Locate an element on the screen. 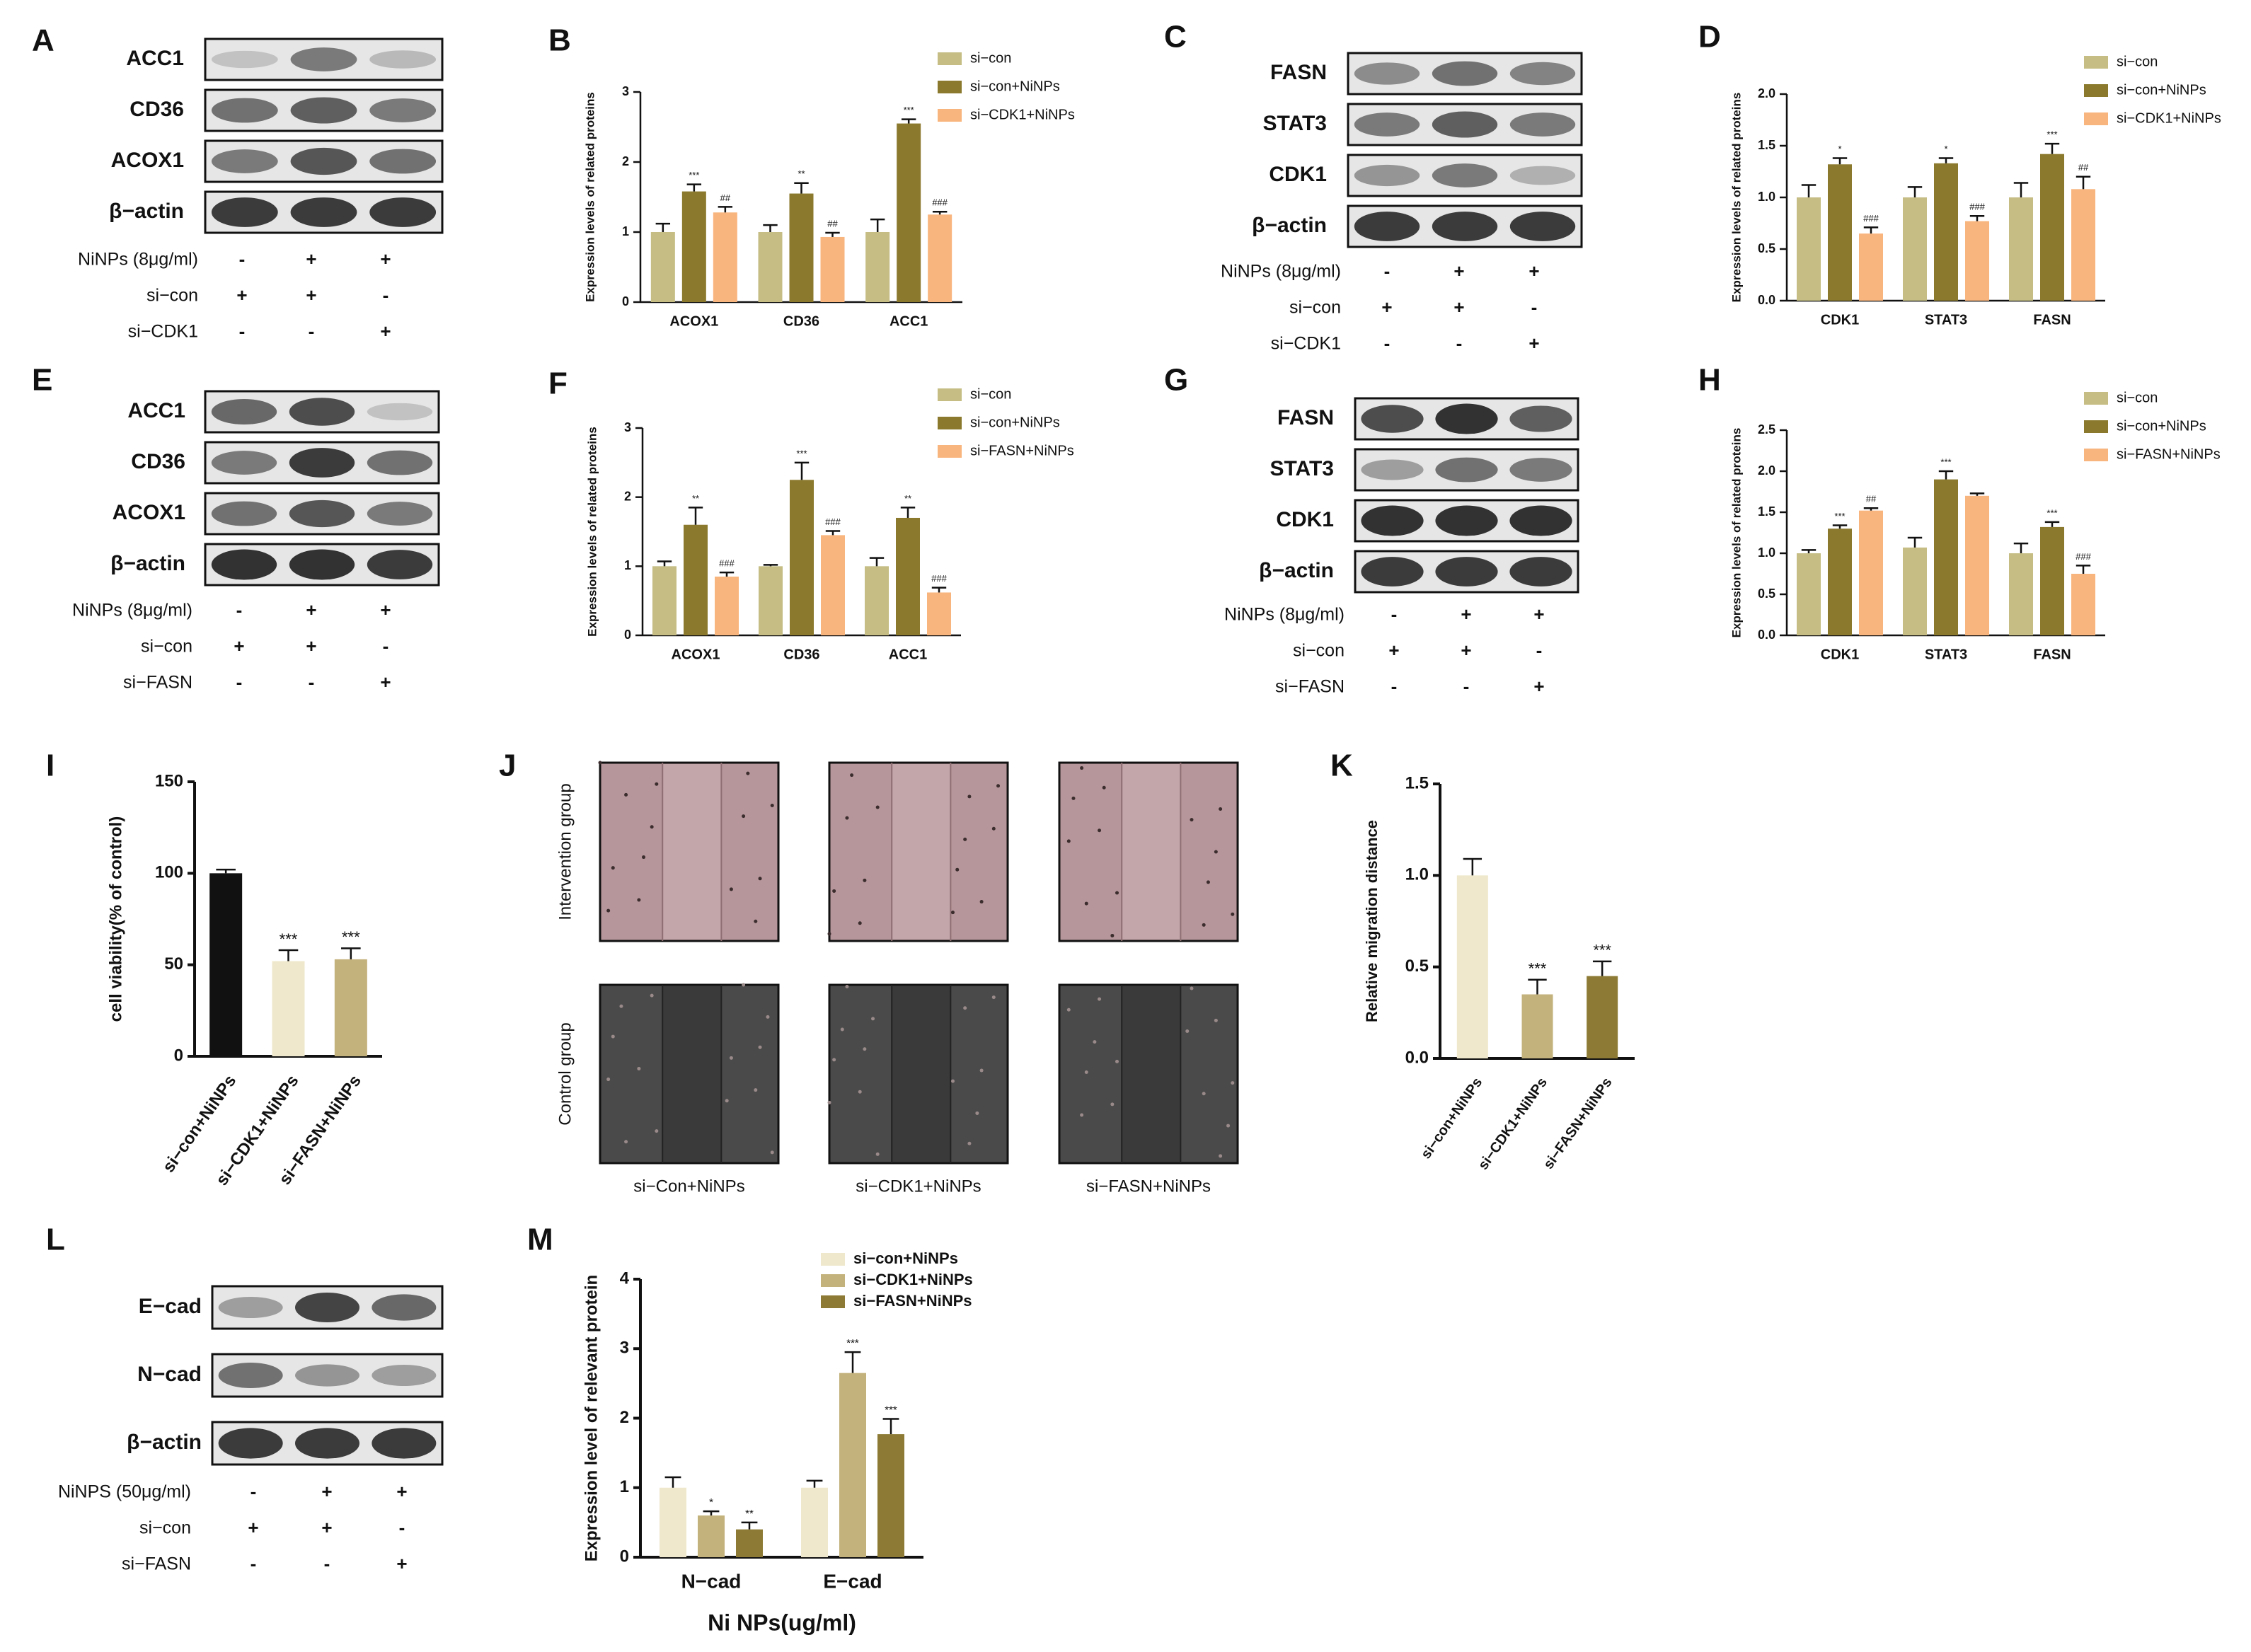  blot-label: ACOX1 is located at coordinates (147, 160).